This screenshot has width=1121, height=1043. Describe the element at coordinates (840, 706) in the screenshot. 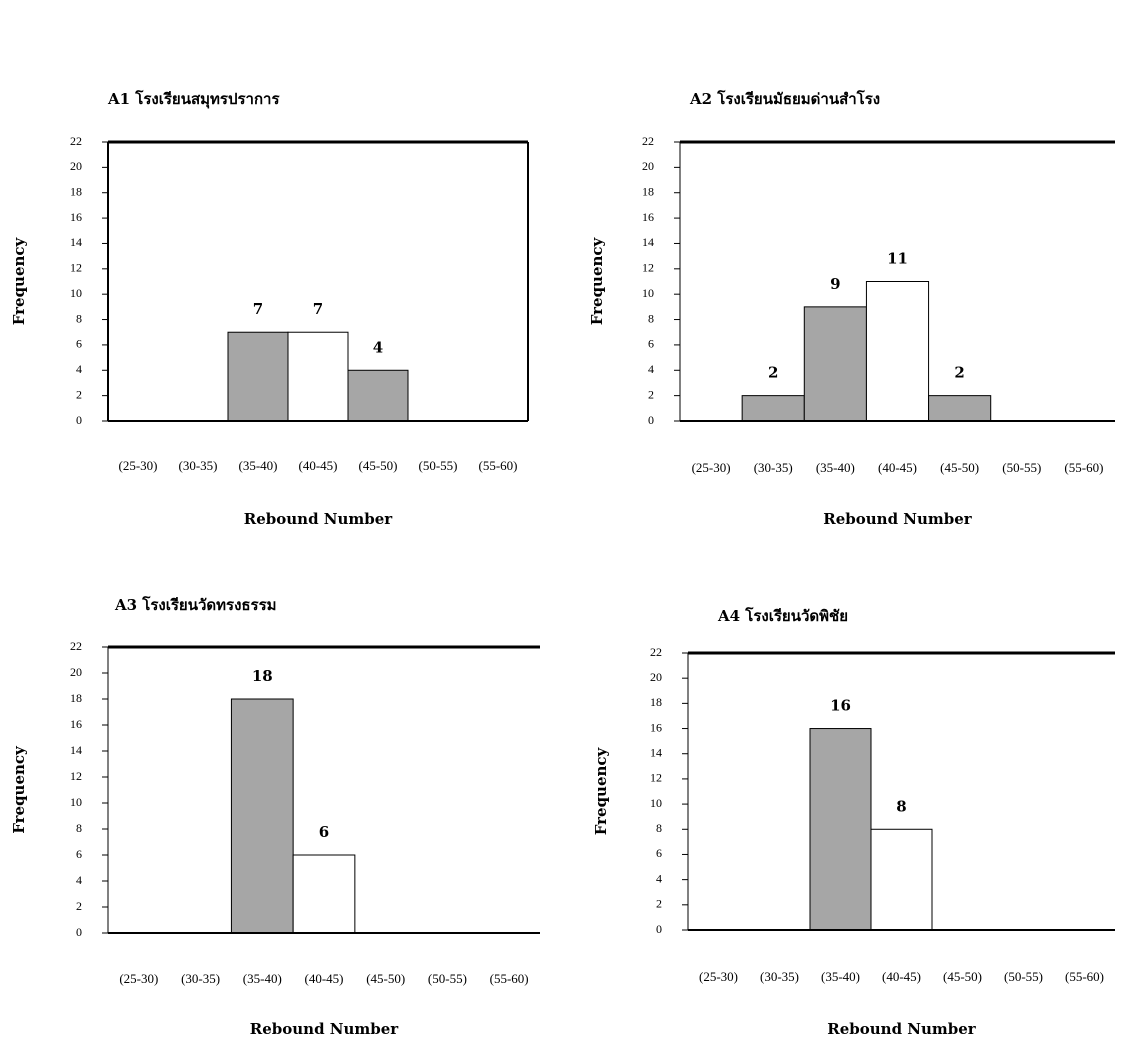

I see `value-label: 16` at that location.